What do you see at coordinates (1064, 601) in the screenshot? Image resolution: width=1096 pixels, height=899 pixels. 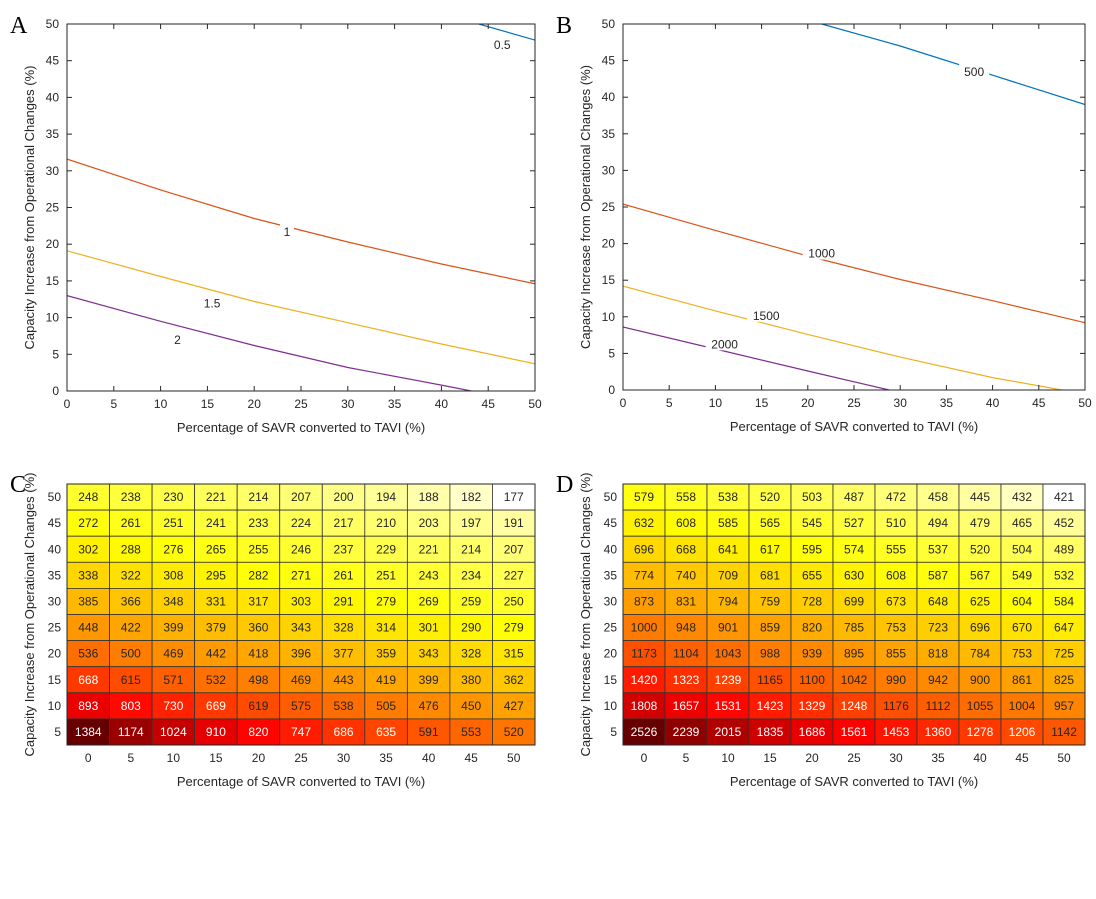 I see `cell-value: 584` at bounding box center [1064, 601].